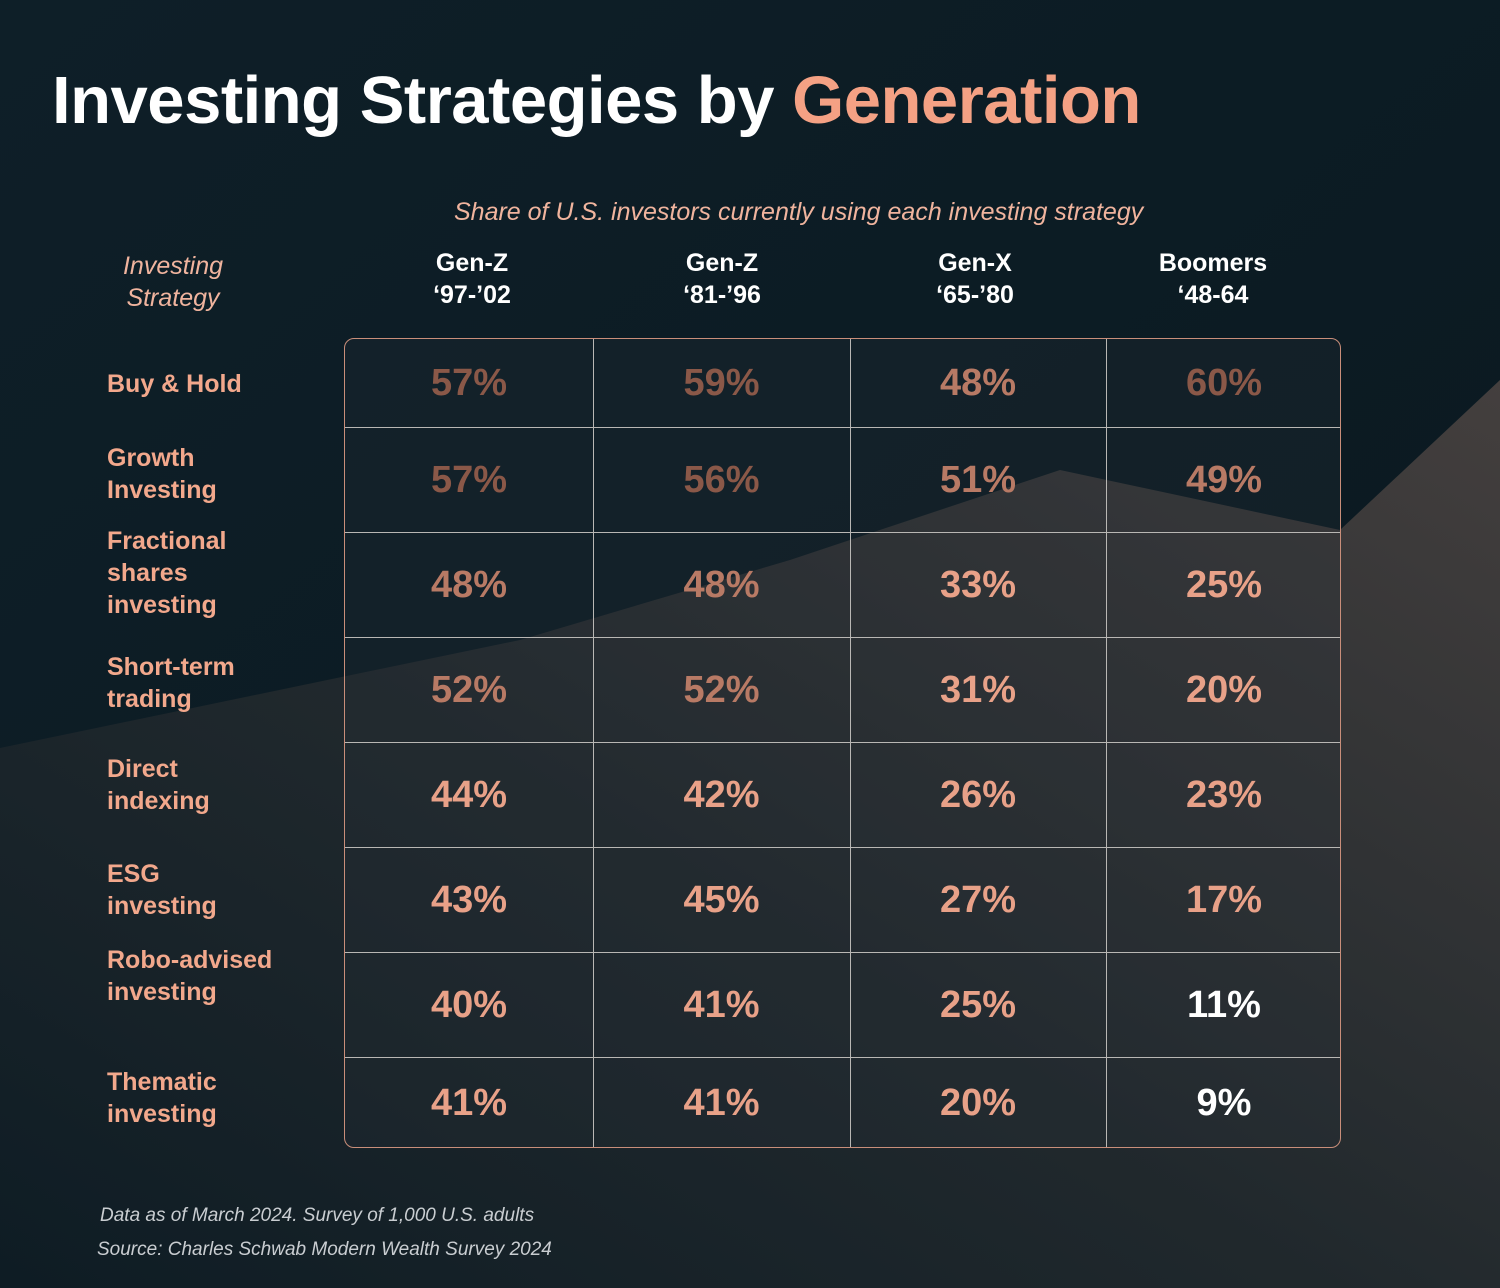 The width and height of the screenshot is (1500, 1288). What do you see at coordinates (469, 1004) in the screenshot?
I see `table-cell: 40%` at bounding box center [469, 1004].